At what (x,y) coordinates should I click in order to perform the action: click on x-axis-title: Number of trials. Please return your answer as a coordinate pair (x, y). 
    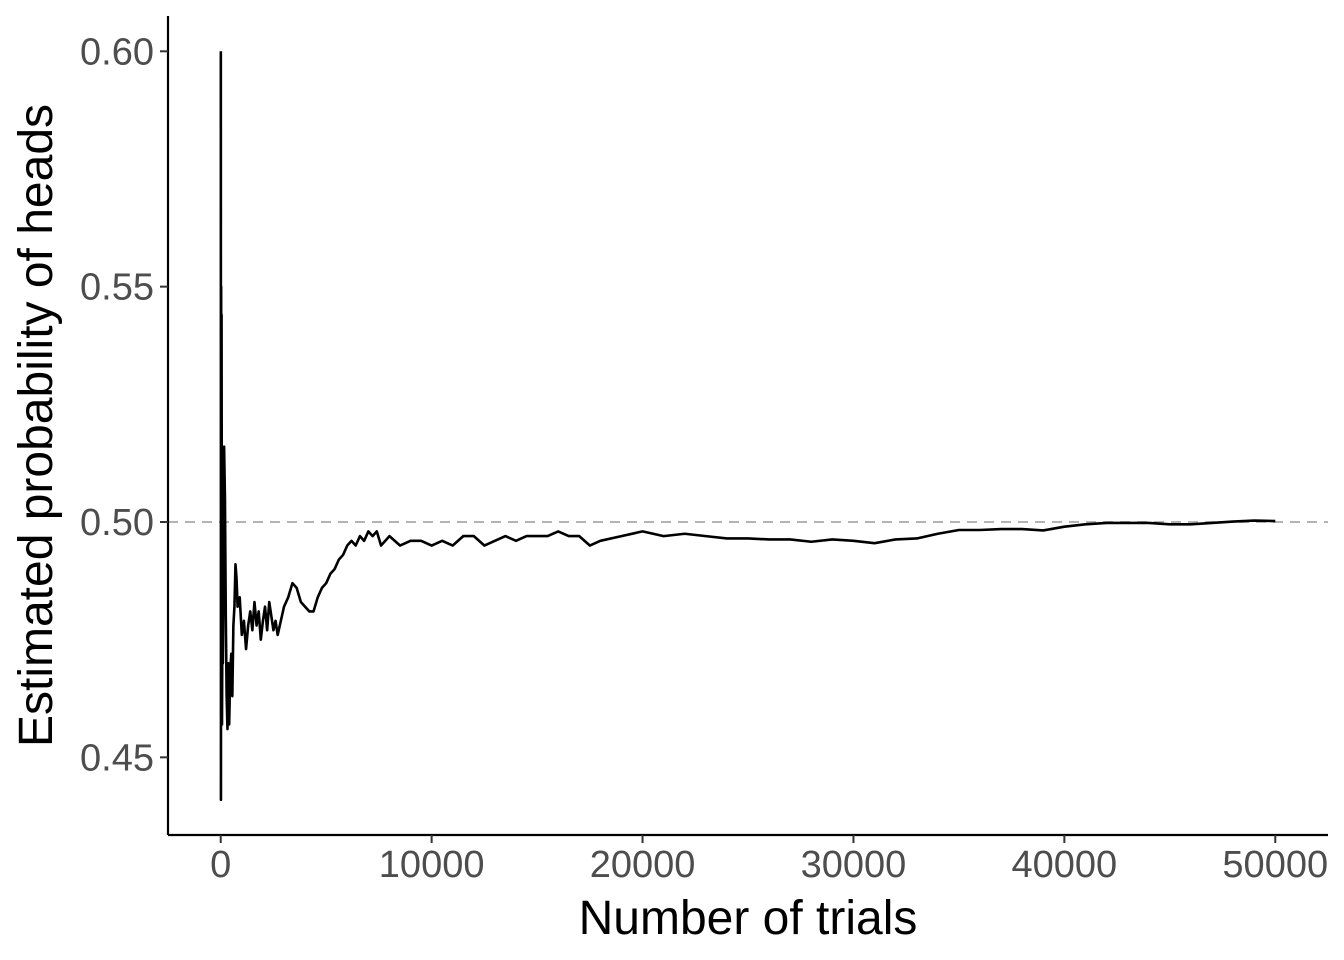
    Looking at the image, I should click on (748, 918).